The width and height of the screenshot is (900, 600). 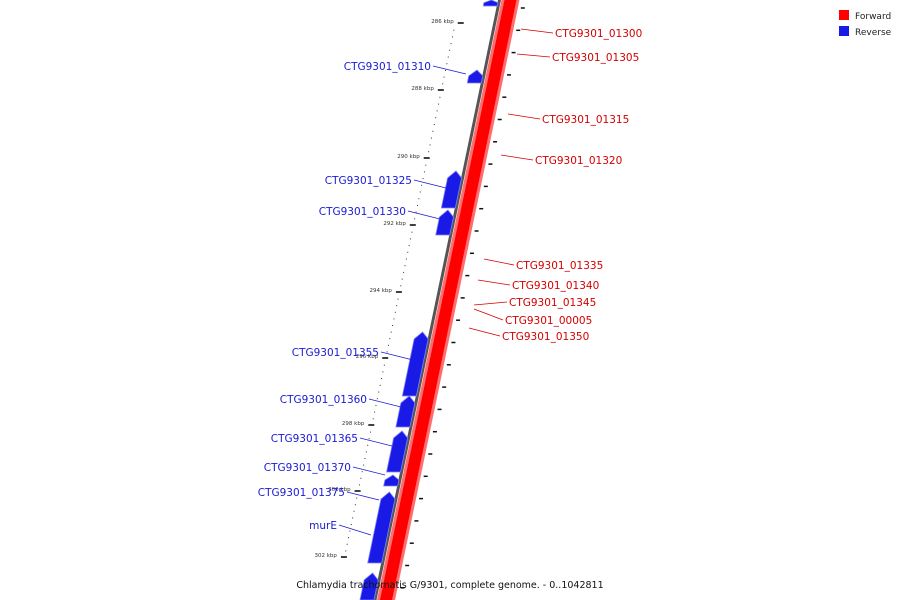 I want to click on scale-tick-label: 286 kbp, so click(x=442, y=22).